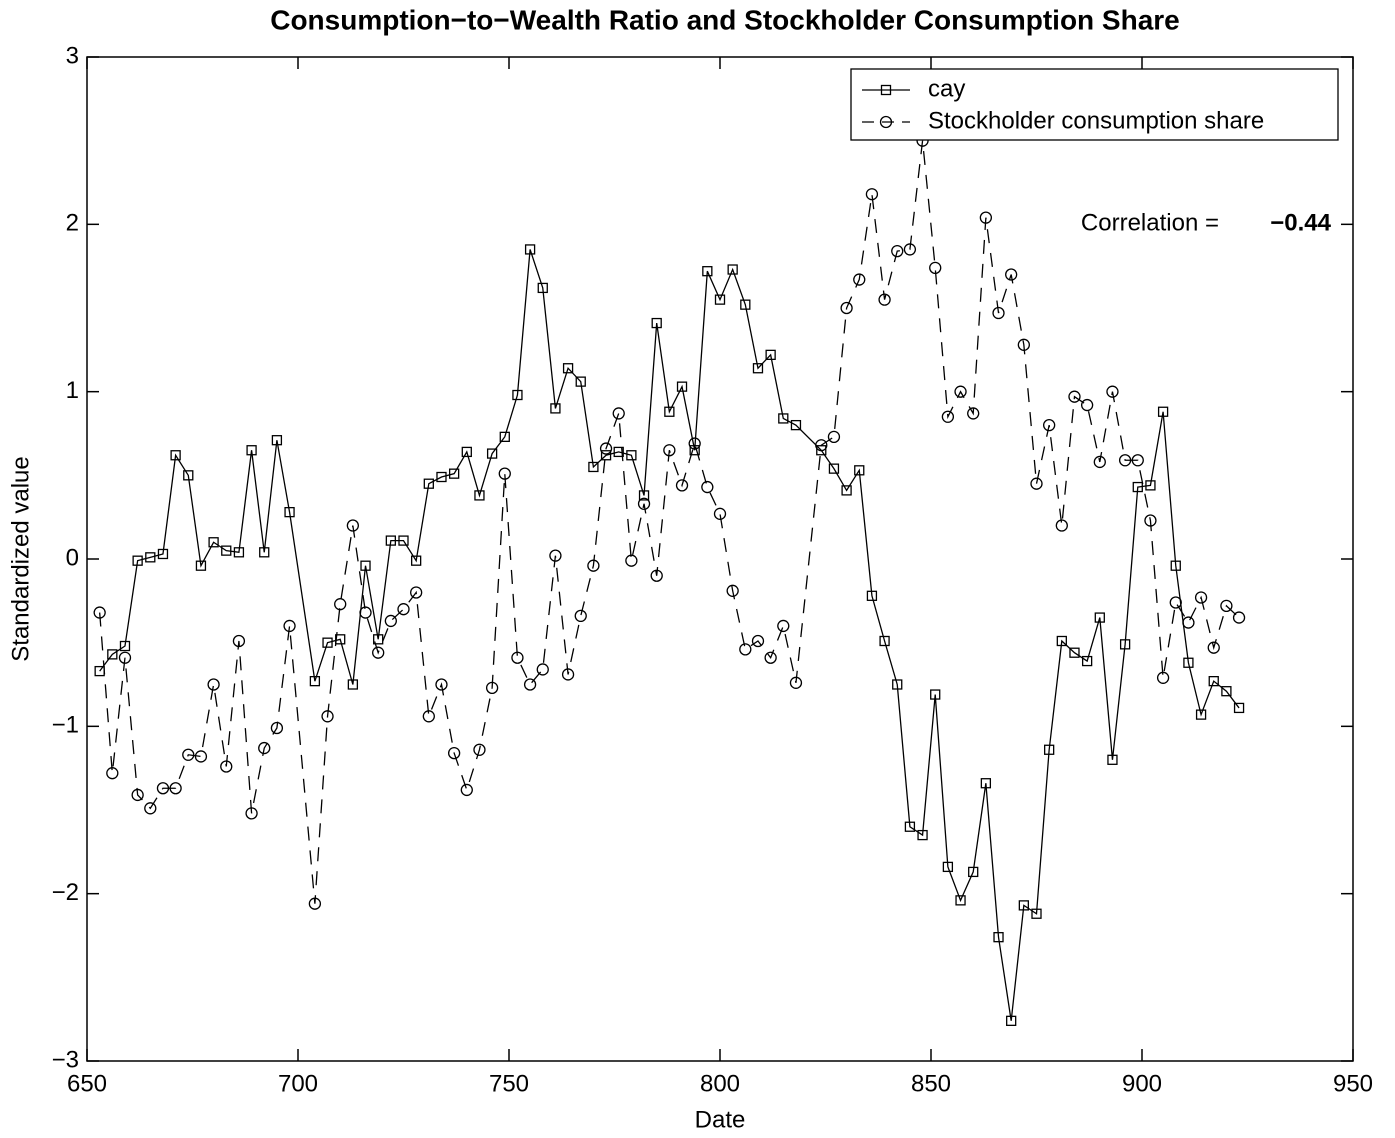  Describe the element at coordinates (1353, 1083) in the screenshot. I see `x-tick-label: 950` at that location.